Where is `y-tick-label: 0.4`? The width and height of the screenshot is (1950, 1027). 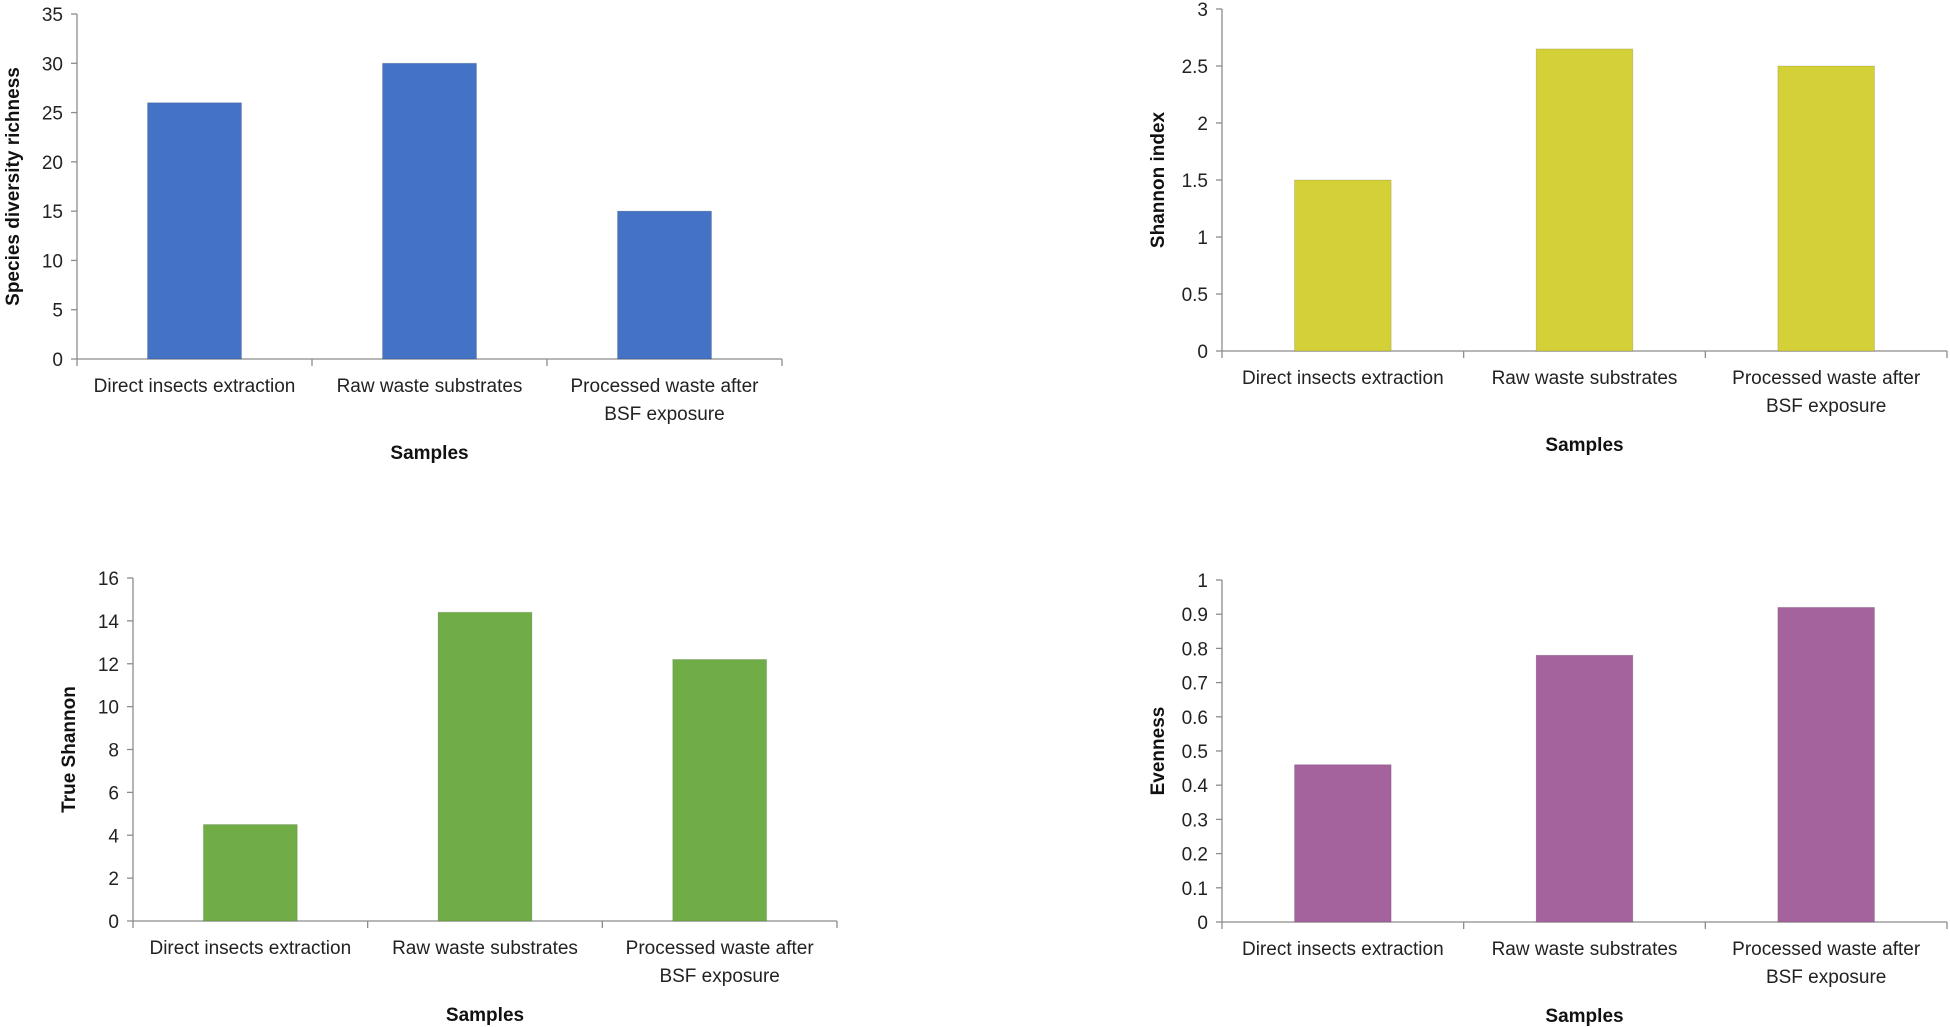
y-tick-label: 0.4 is located at coordinates (1195, 786).